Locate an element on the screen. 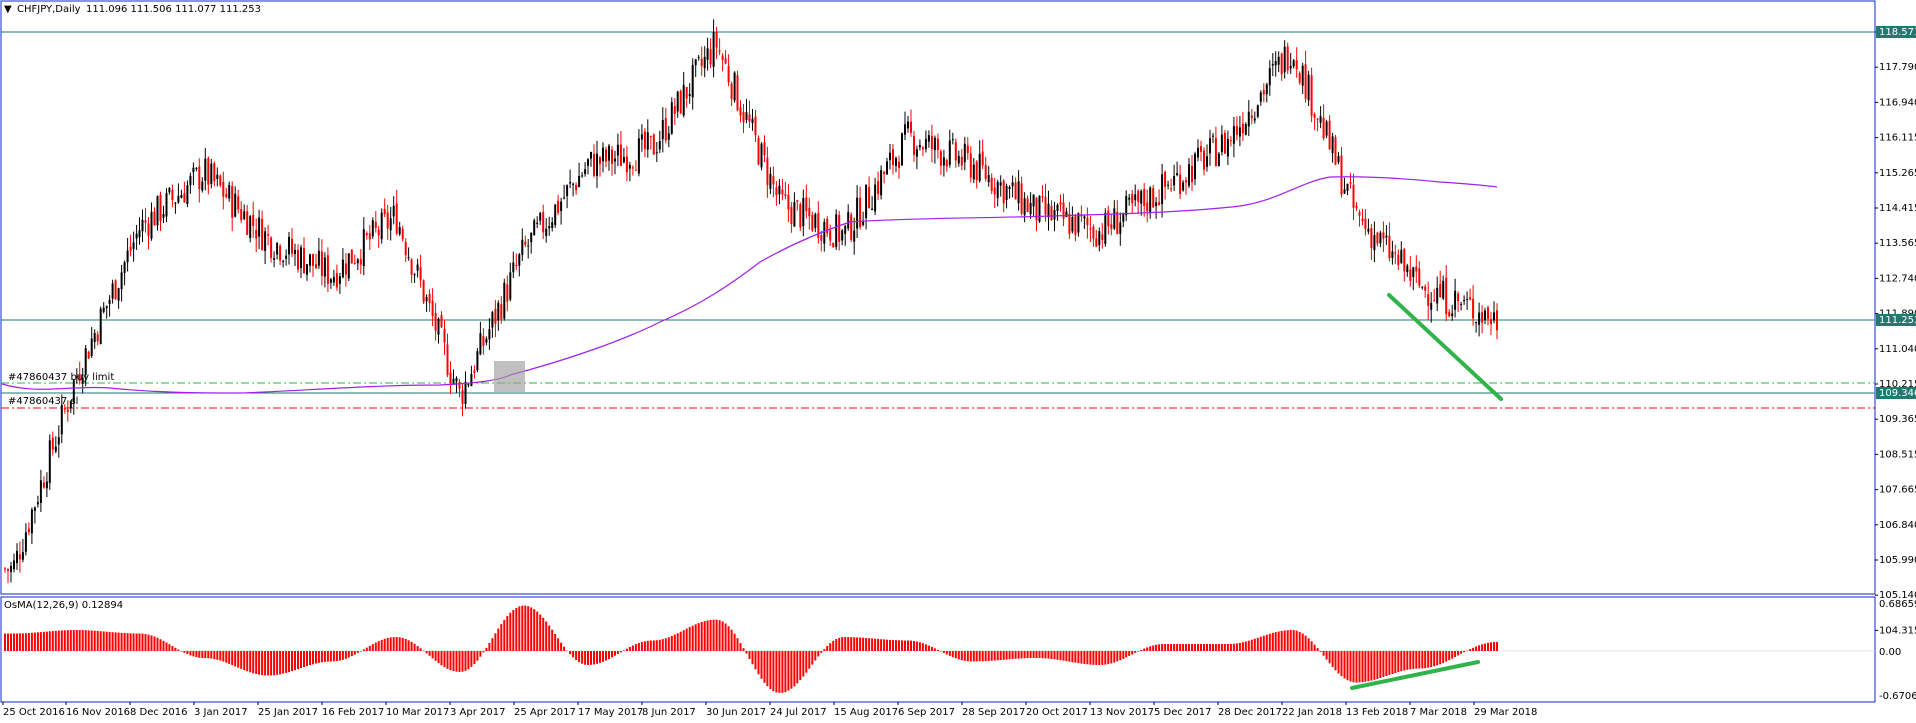 This screenshot has height=723, width=1916. osma-histogram is located at coordinates (751, 649).